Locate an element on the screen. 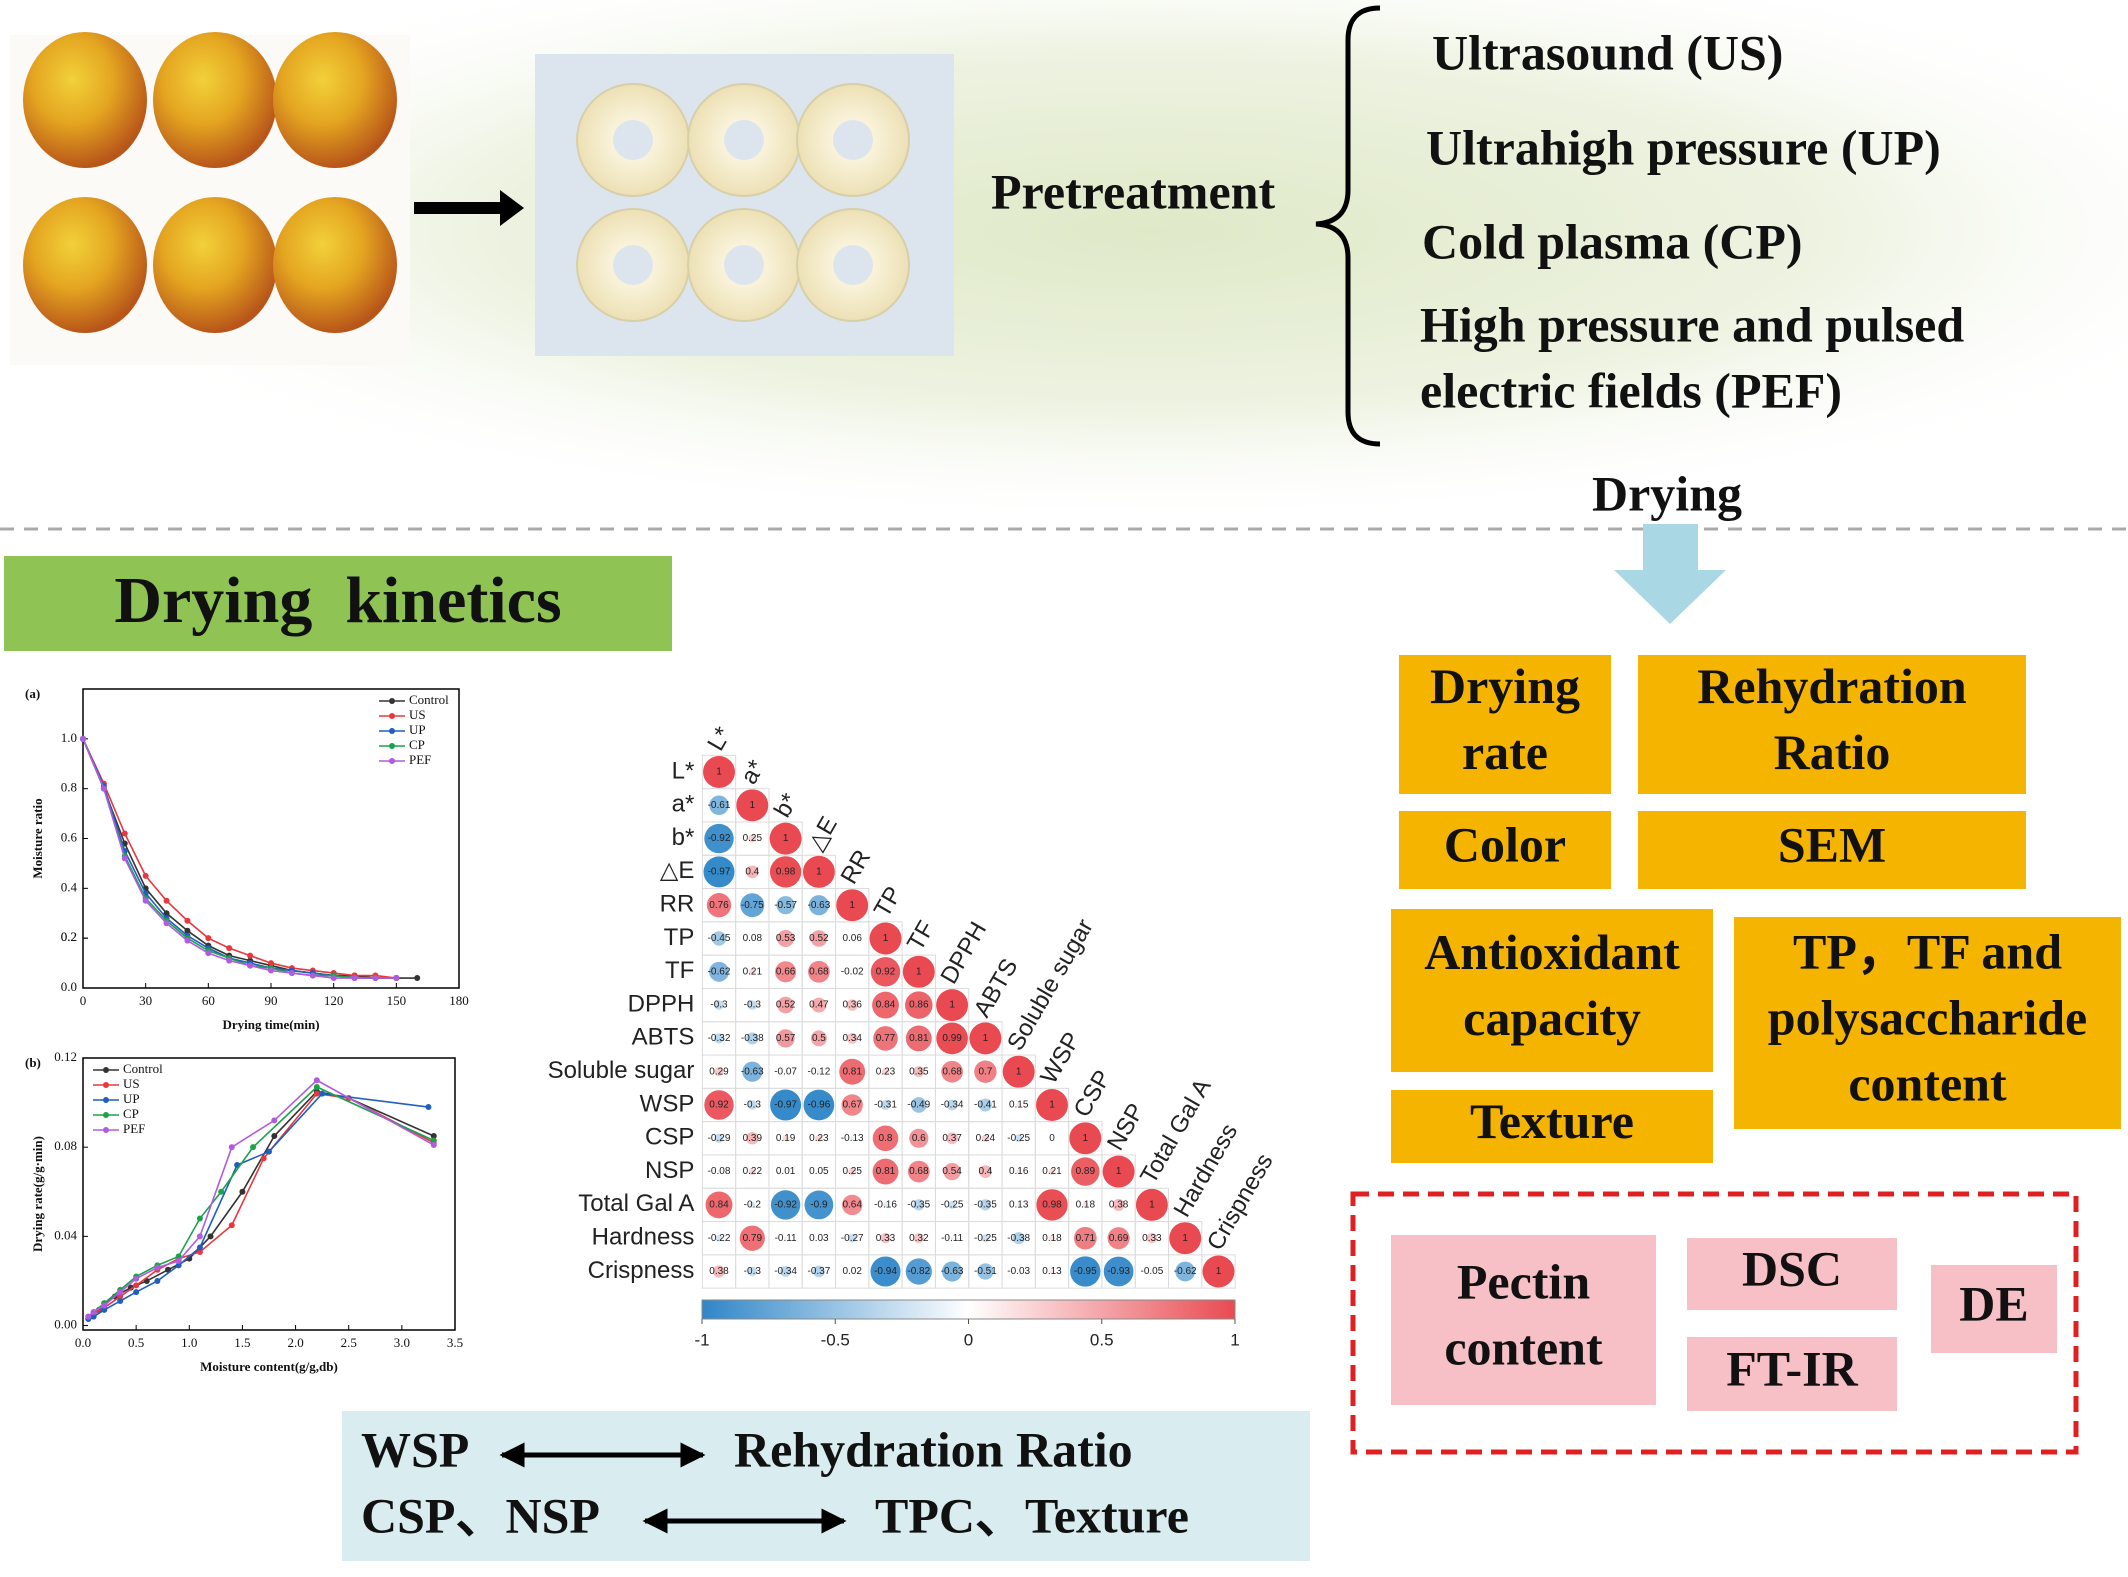 The height and width of the screenshot is (1577, 2128). legend-label: CP is located at coordinates (131, 1113).